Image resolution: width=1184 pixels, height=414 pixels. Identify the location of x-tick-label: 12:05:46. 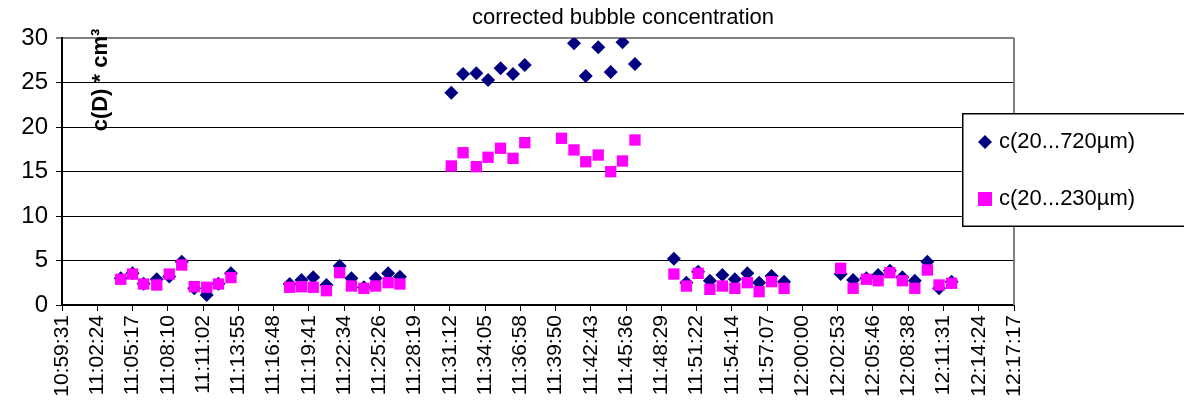
(871, 356).